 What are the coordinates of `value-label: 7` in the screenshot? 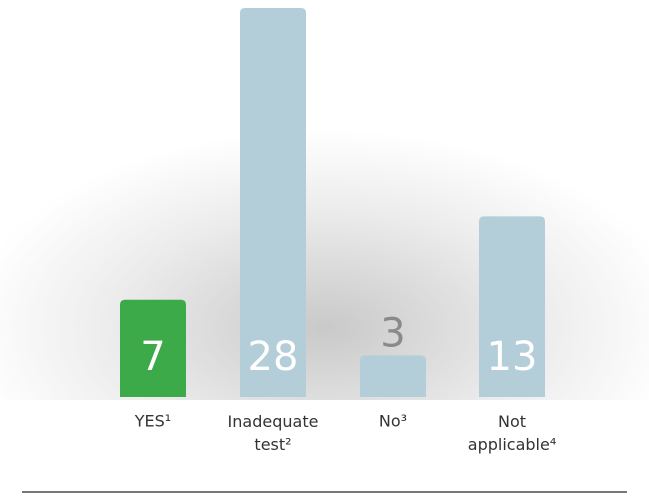 It's located at (152, 357).